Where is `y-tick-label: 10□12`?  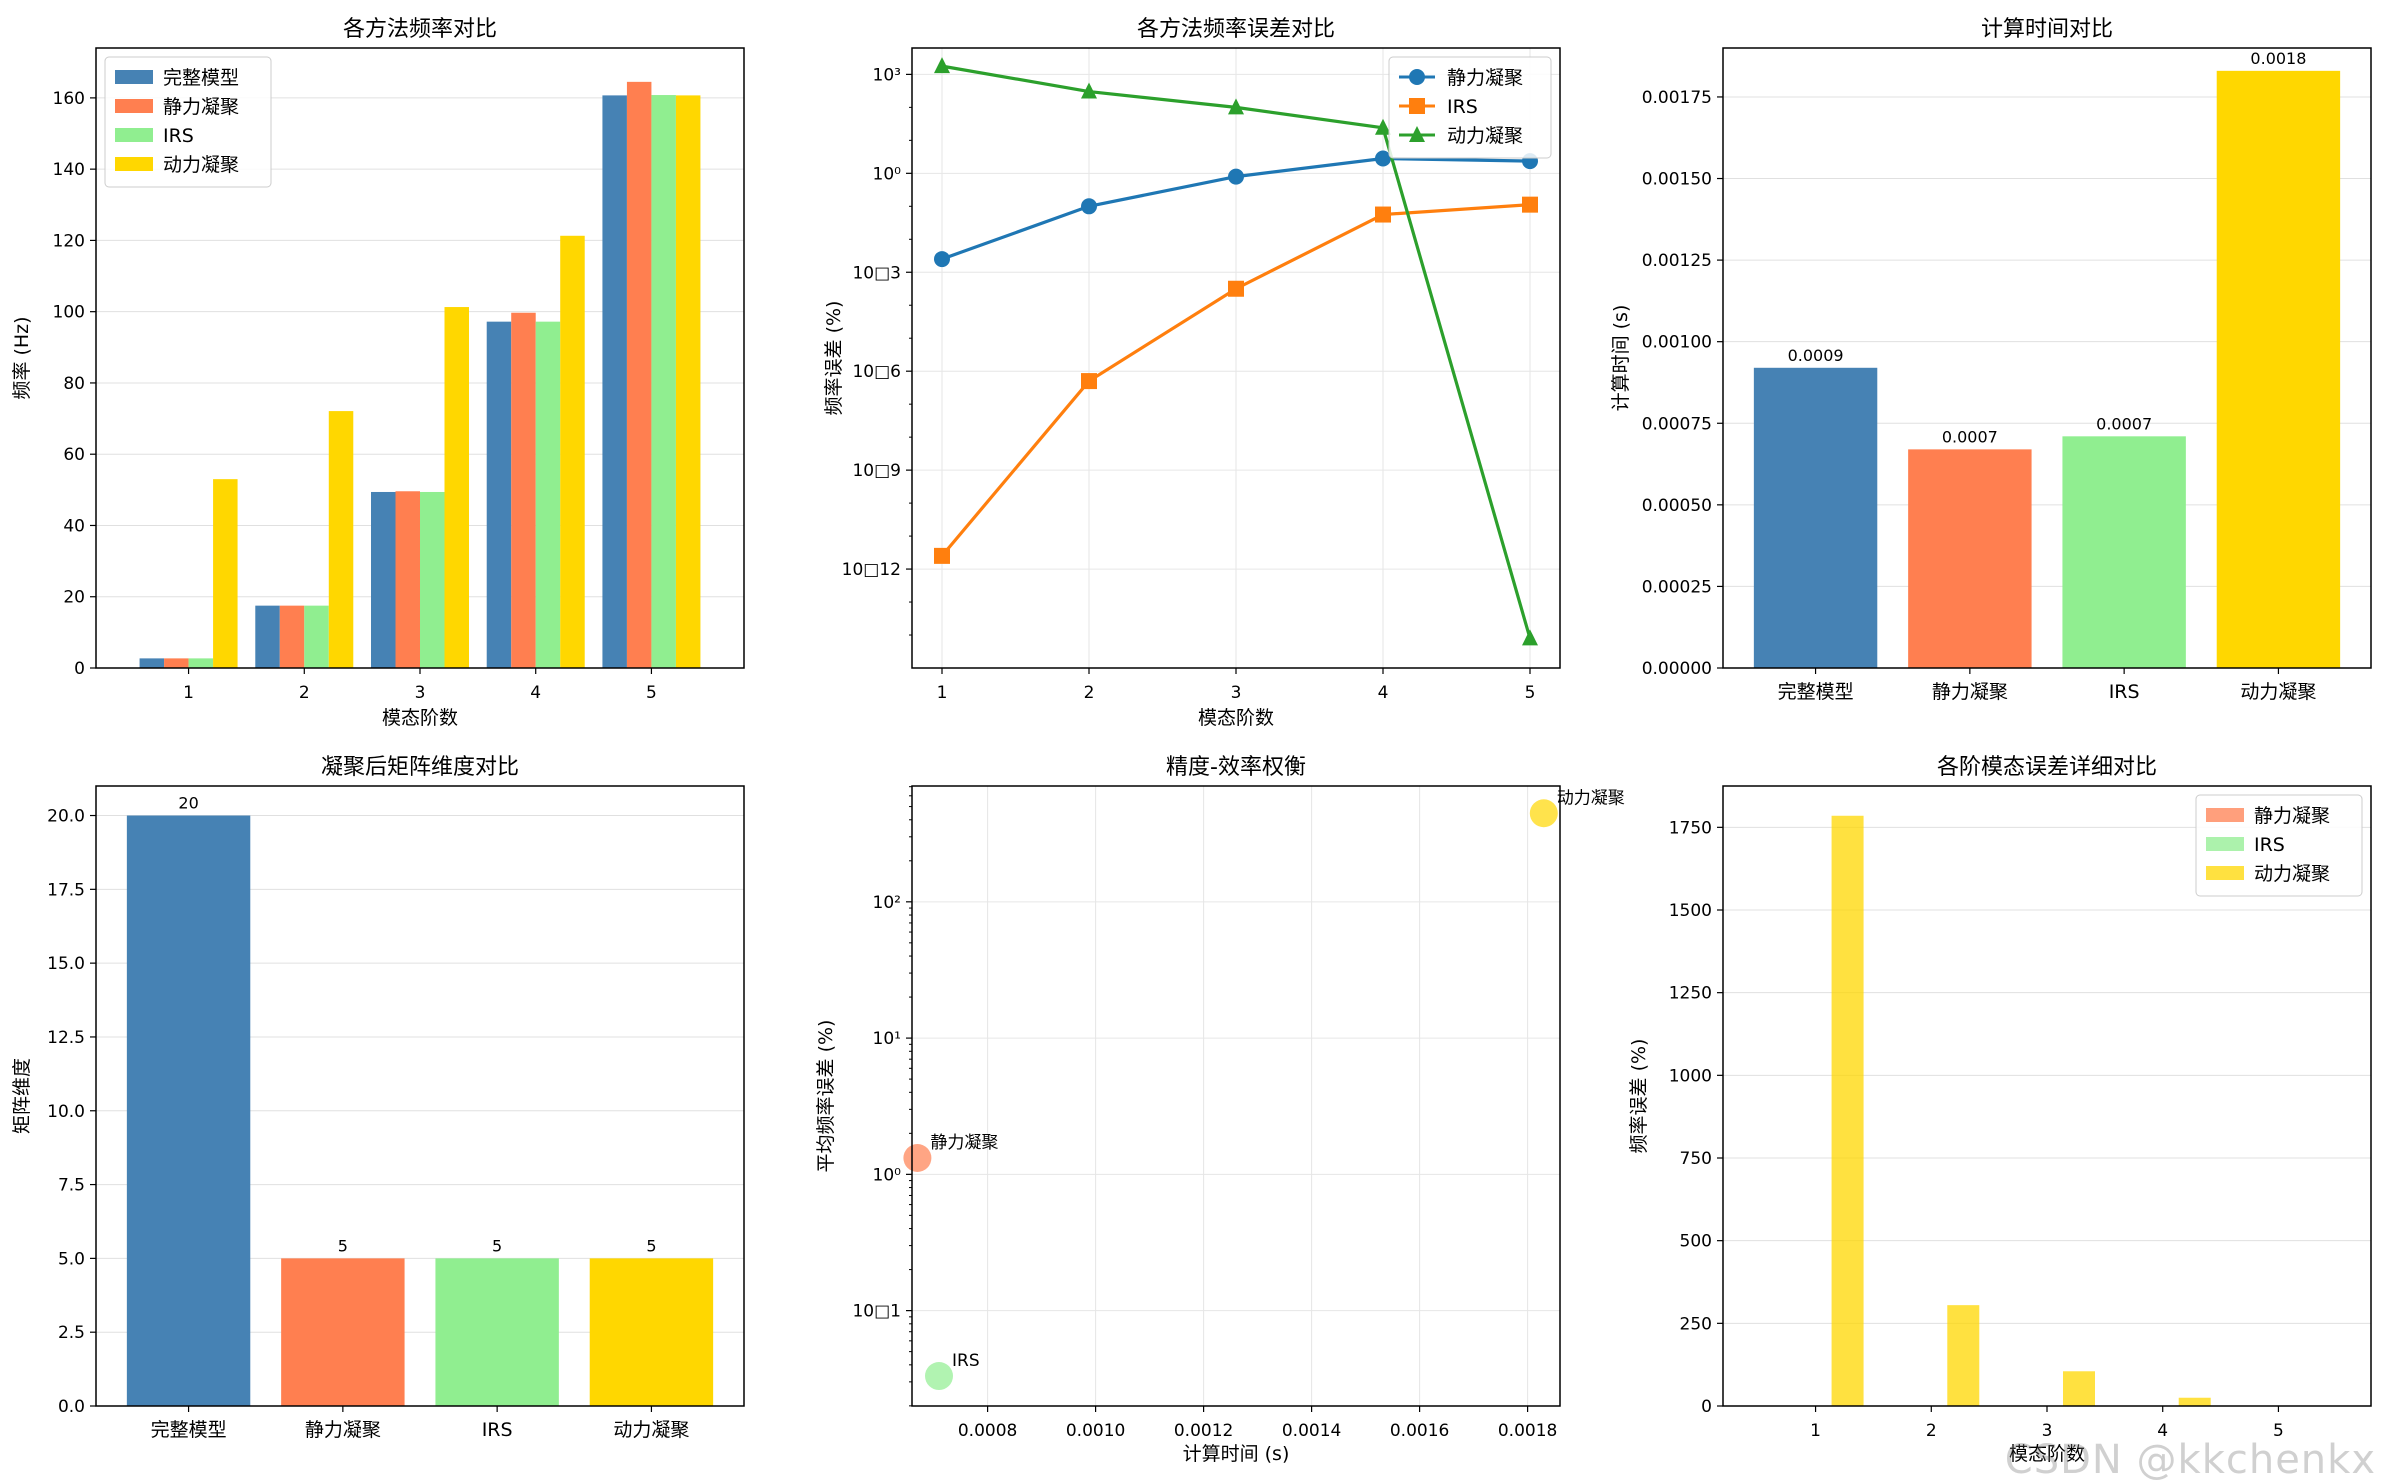 y-tick-label: 10□12 is located at coordinates (871, 570).